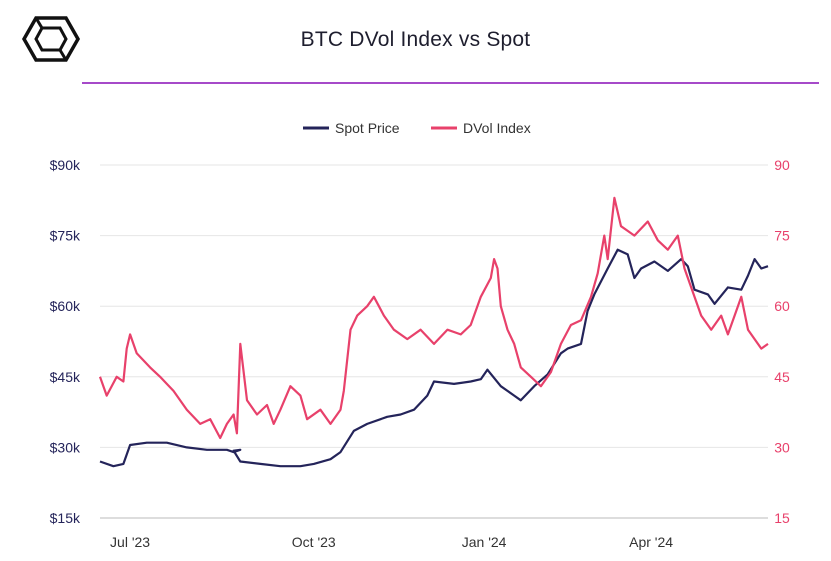 This screenshot has height=561, width=831. Describe the element at coordinates (130, 542) in the screenshot. I see `x-tick-label: Jul '23` at that location.